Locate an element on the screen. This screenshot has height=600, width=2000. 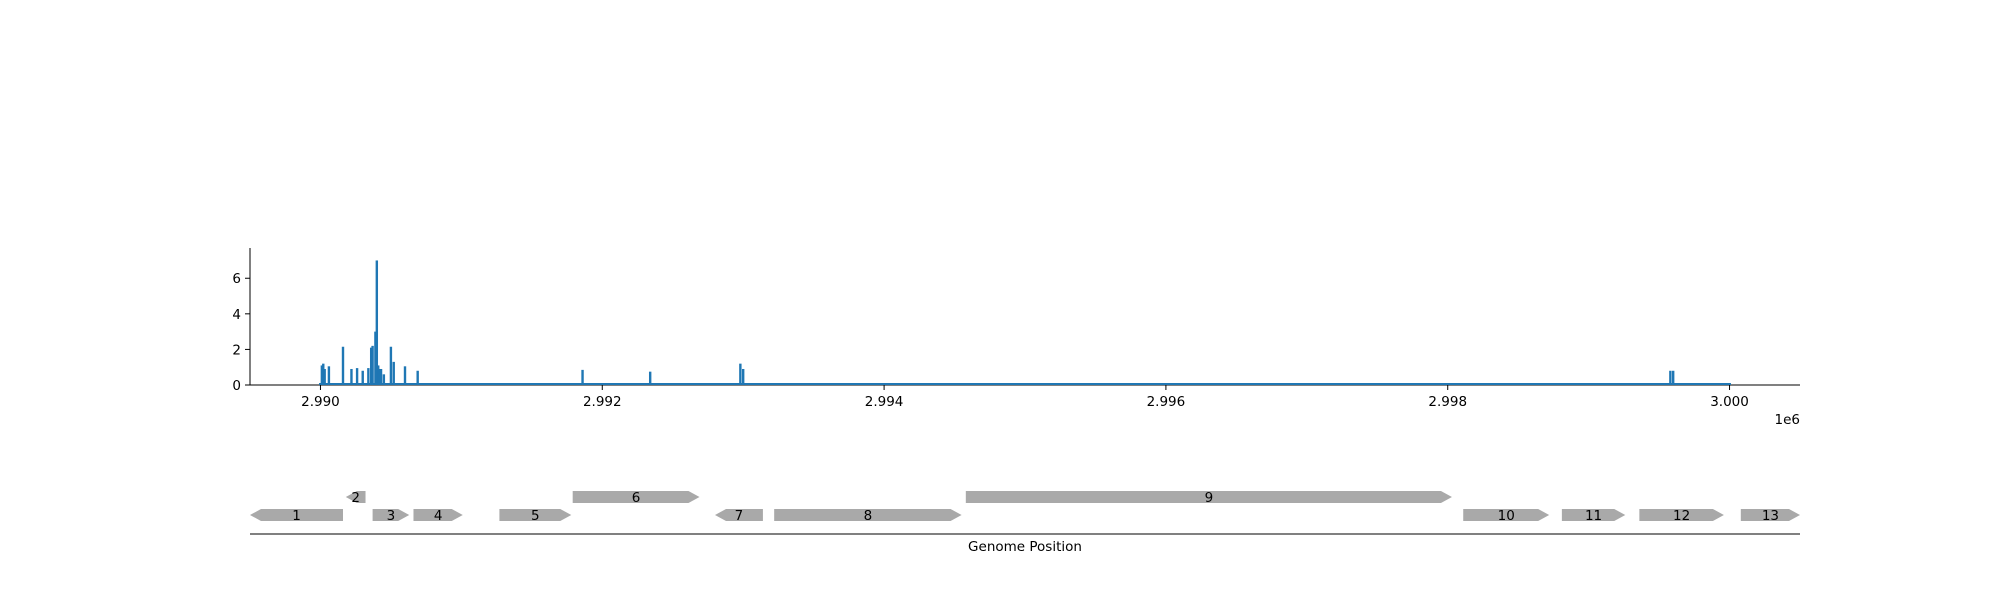
gene-label: 6 is located at coordinates (636, 498).